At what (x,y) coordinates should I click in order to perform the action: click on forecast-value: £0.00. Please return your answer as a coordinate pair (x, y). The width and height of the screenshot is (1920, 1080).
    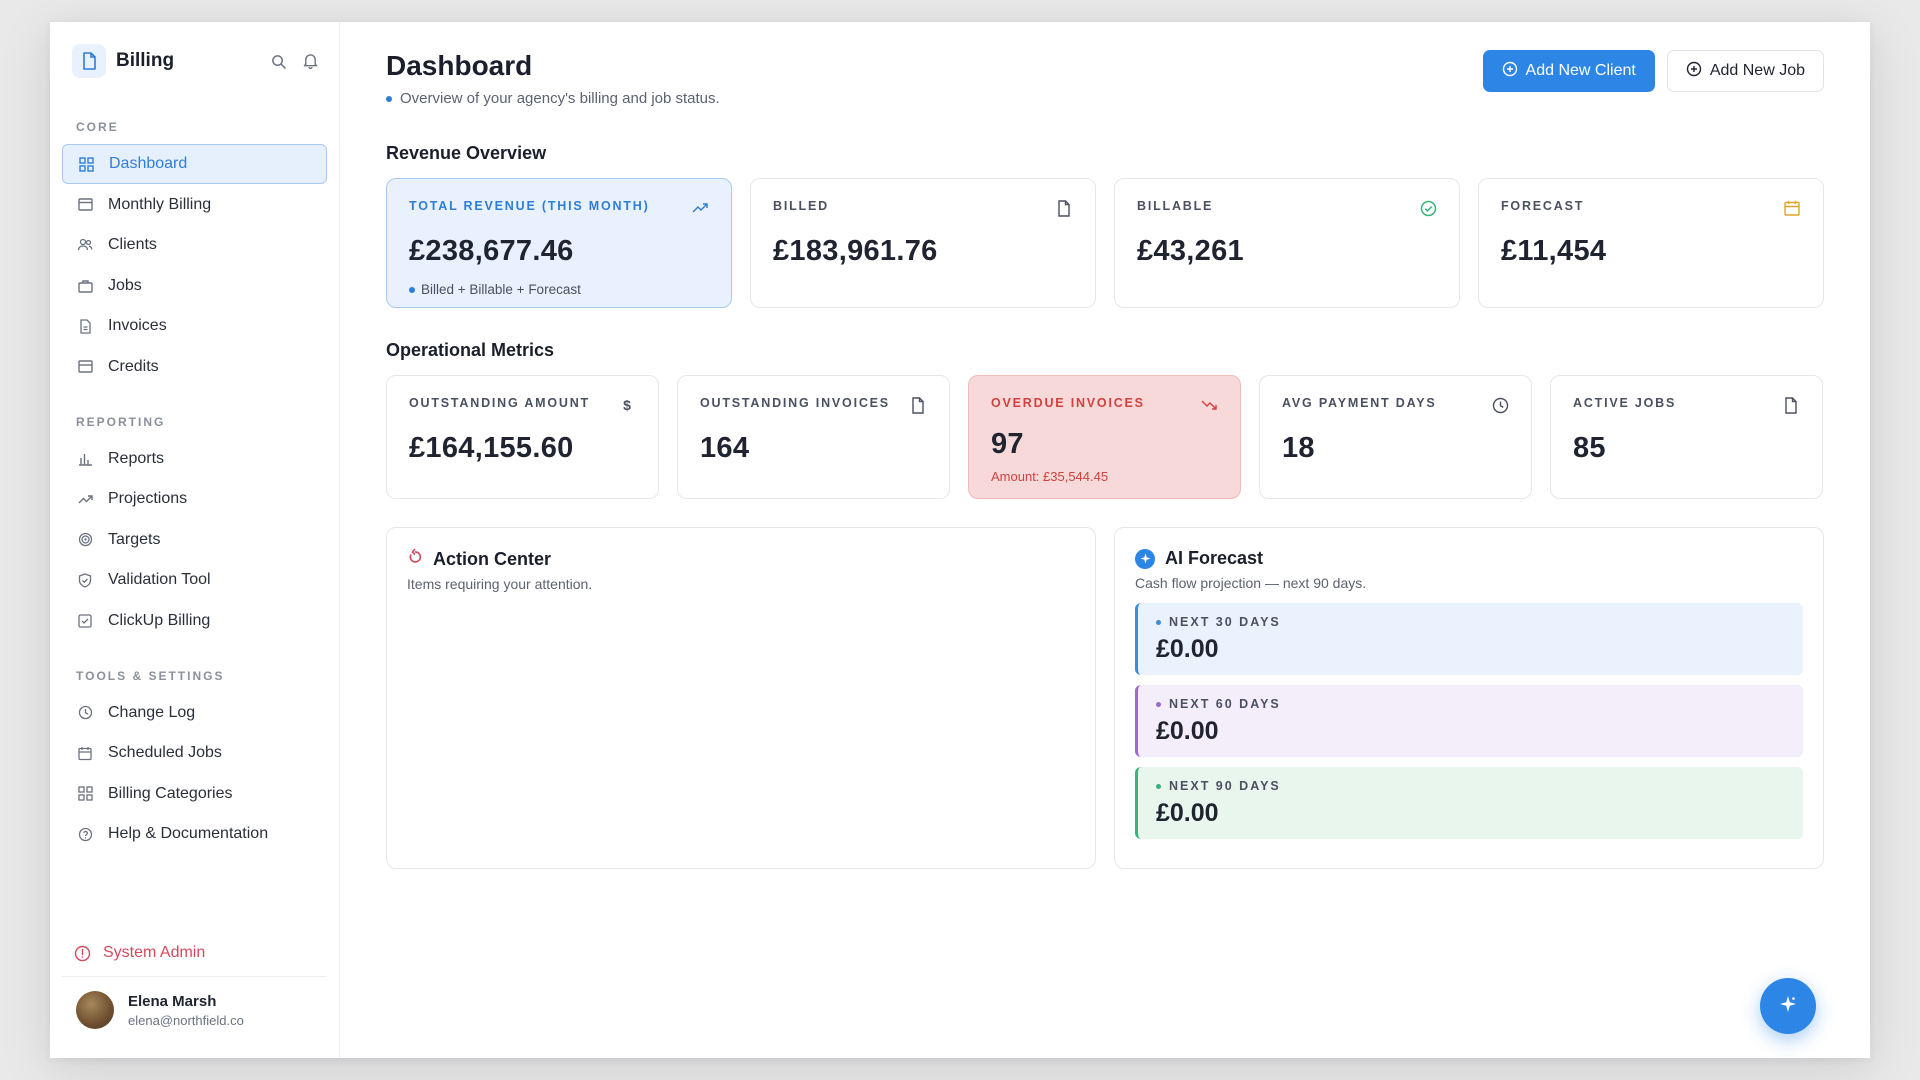
    Looking at the image, I should click on (1187, 649).